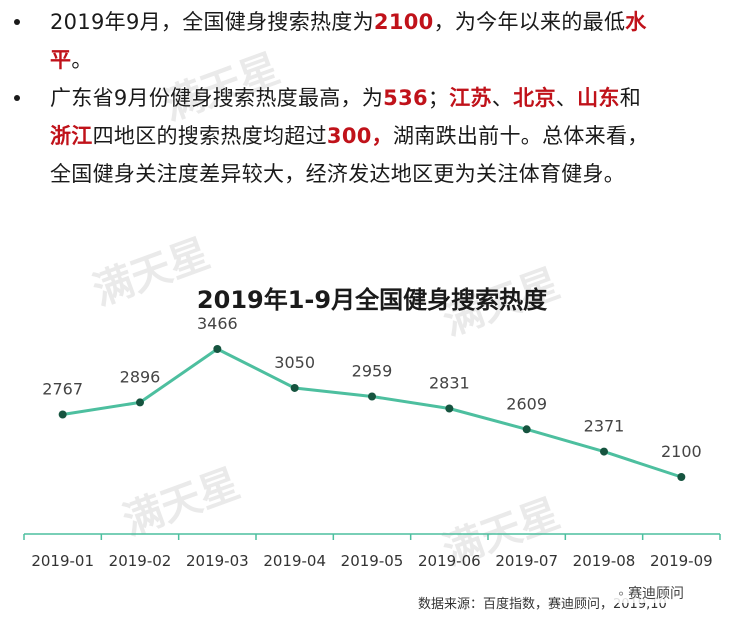  I want to click on body-text: 全国健身关注度差异较大，经济发达地区更为关注体育健身。, so click(338, 174).